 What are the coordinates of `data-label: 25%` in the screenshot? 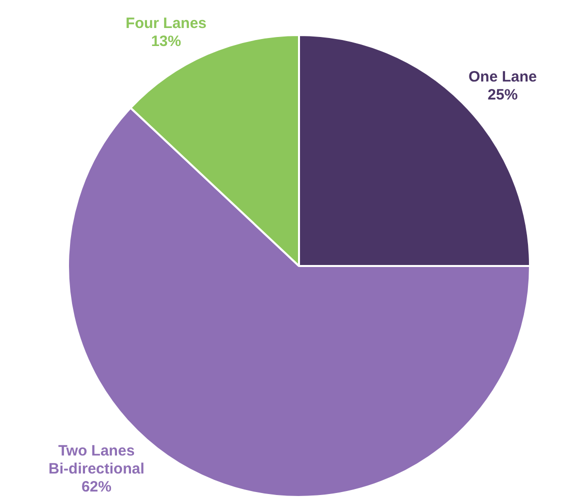 It's located at (503, 95).